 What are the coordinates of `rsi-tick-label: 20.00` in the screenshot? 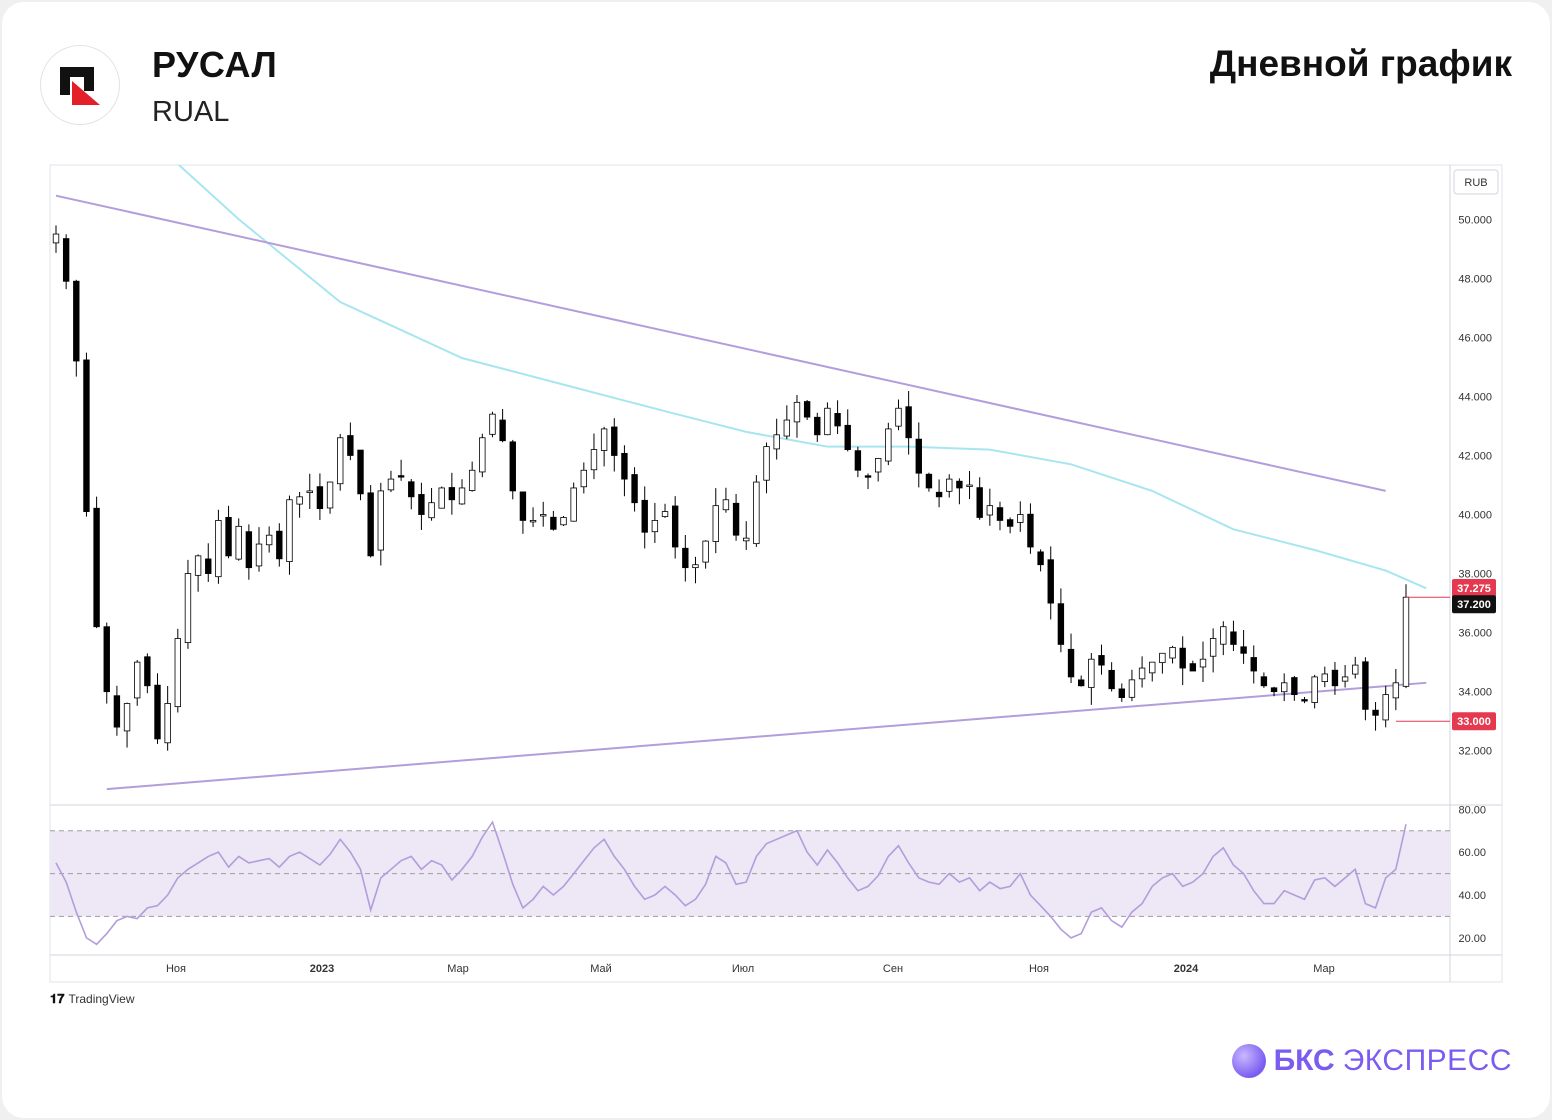 It's located at (1472, 939).